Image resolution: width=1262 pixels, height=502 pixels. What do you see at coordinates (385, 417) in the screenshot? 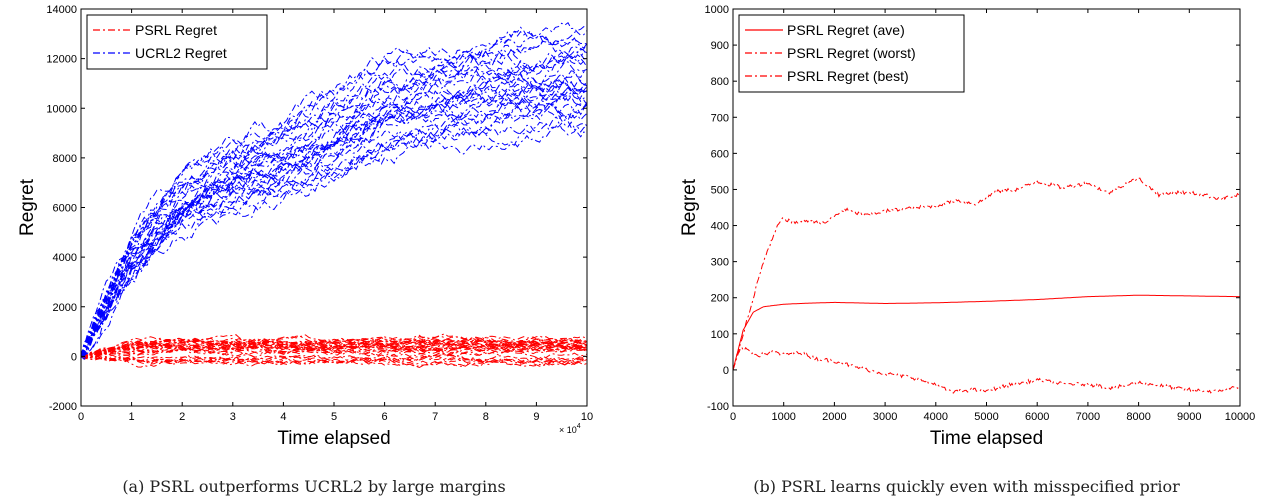
I see `x-tick-label: 6` at bounding box center [385, 417].